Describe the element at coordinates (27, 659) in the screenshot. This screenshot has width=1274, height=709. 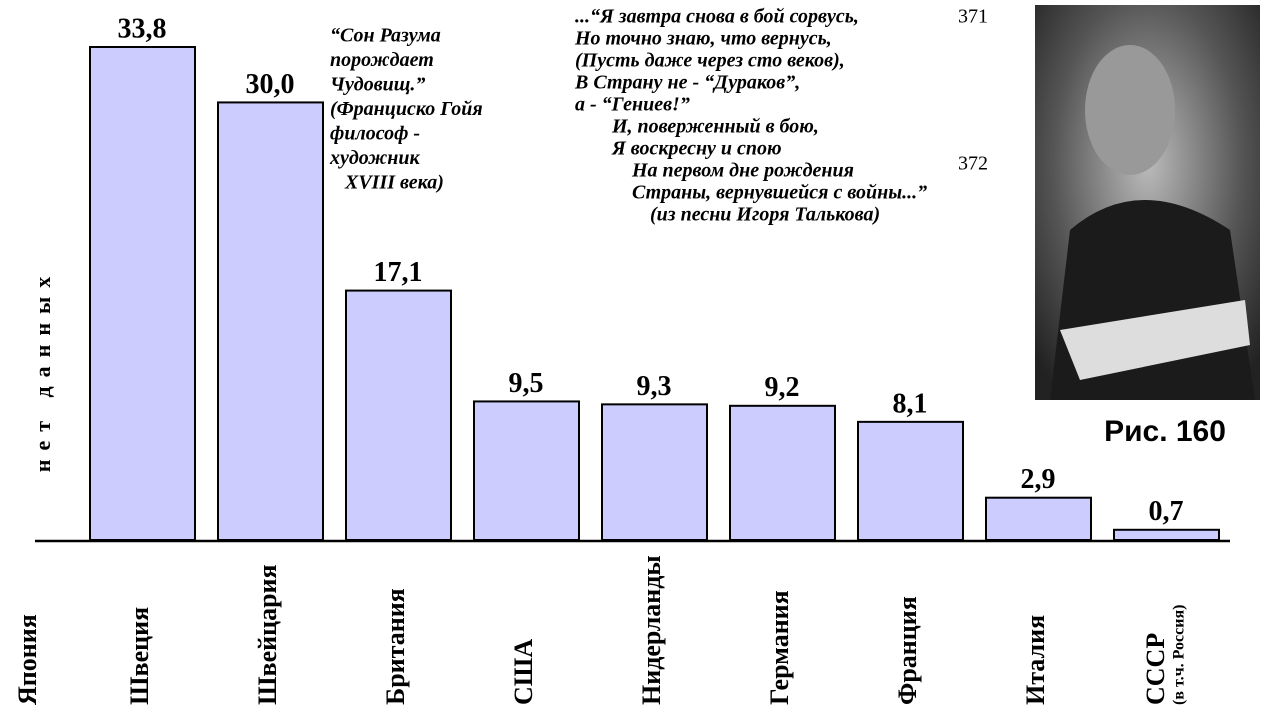
I see `x-tick-label: Япония` at that location.